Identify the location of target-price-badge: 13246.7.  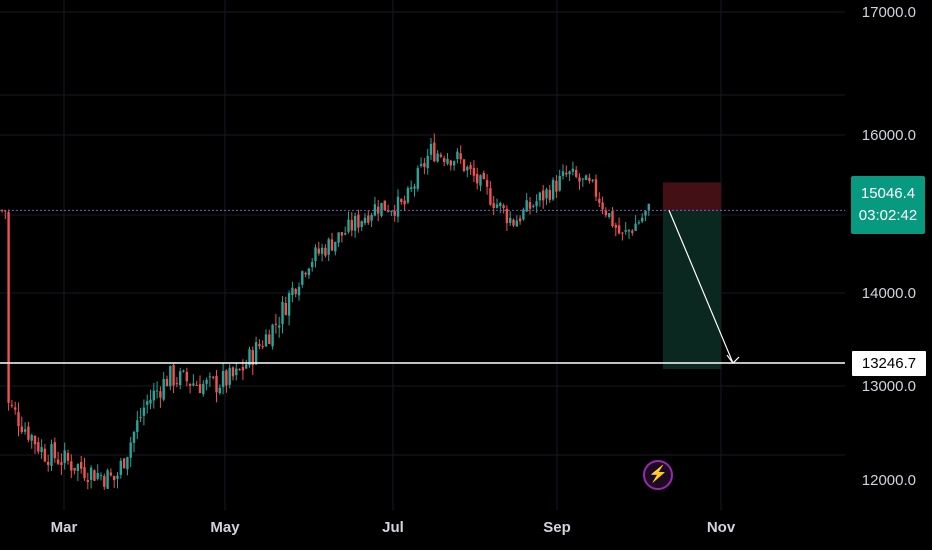
(889, 363).